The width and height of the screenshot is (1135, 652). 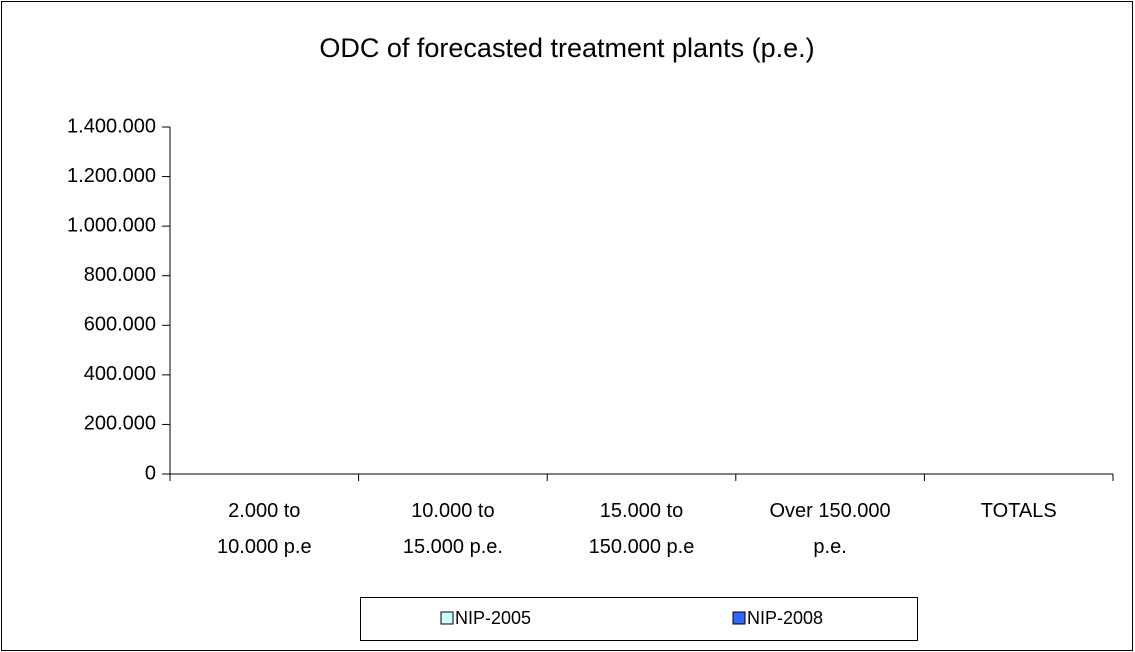 What do you see at coordinates (150, 473) in the screenshot?
I see `y-tick-label: 0` at bounding box center [150, 473].